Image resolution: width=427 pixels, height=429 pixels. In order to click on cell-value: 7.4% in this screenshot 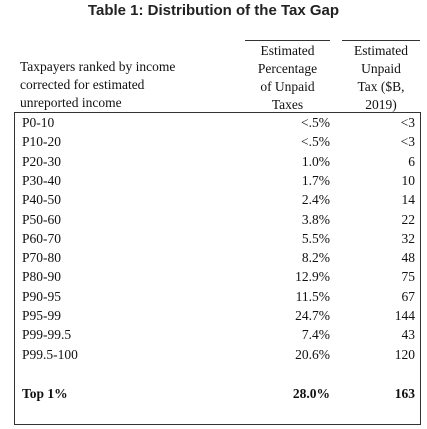, I will do `click(315, 335)`.